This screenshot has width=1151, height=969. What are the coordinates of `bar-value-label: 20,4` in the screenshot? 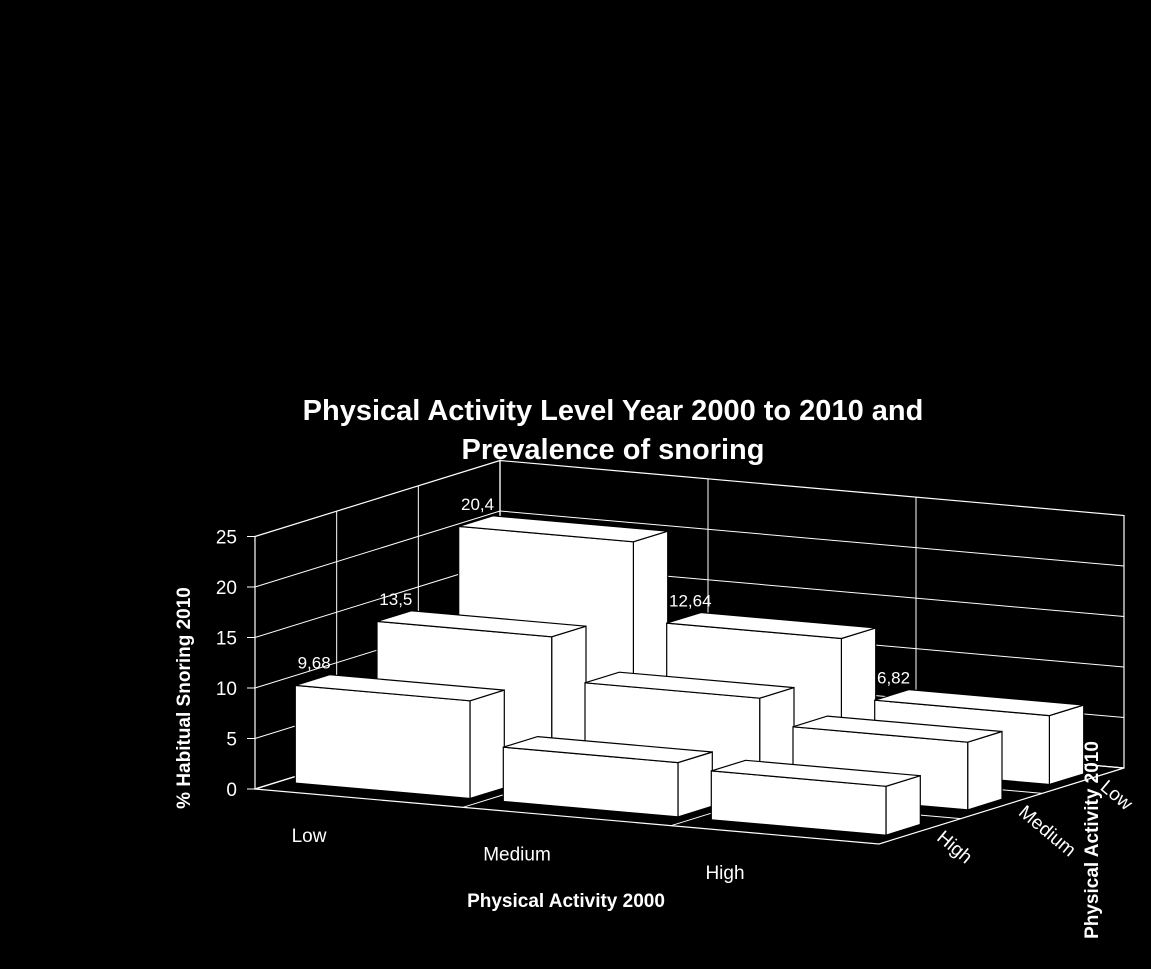 It's located at (477, 504).